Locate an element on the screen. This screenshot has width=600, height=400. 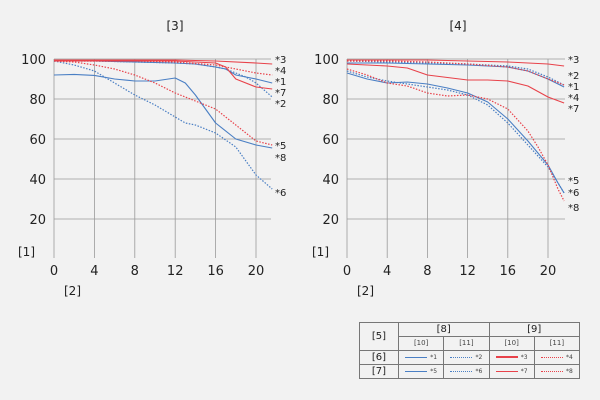
legend-cell-label: *6 is located at coordinates (479, 371).